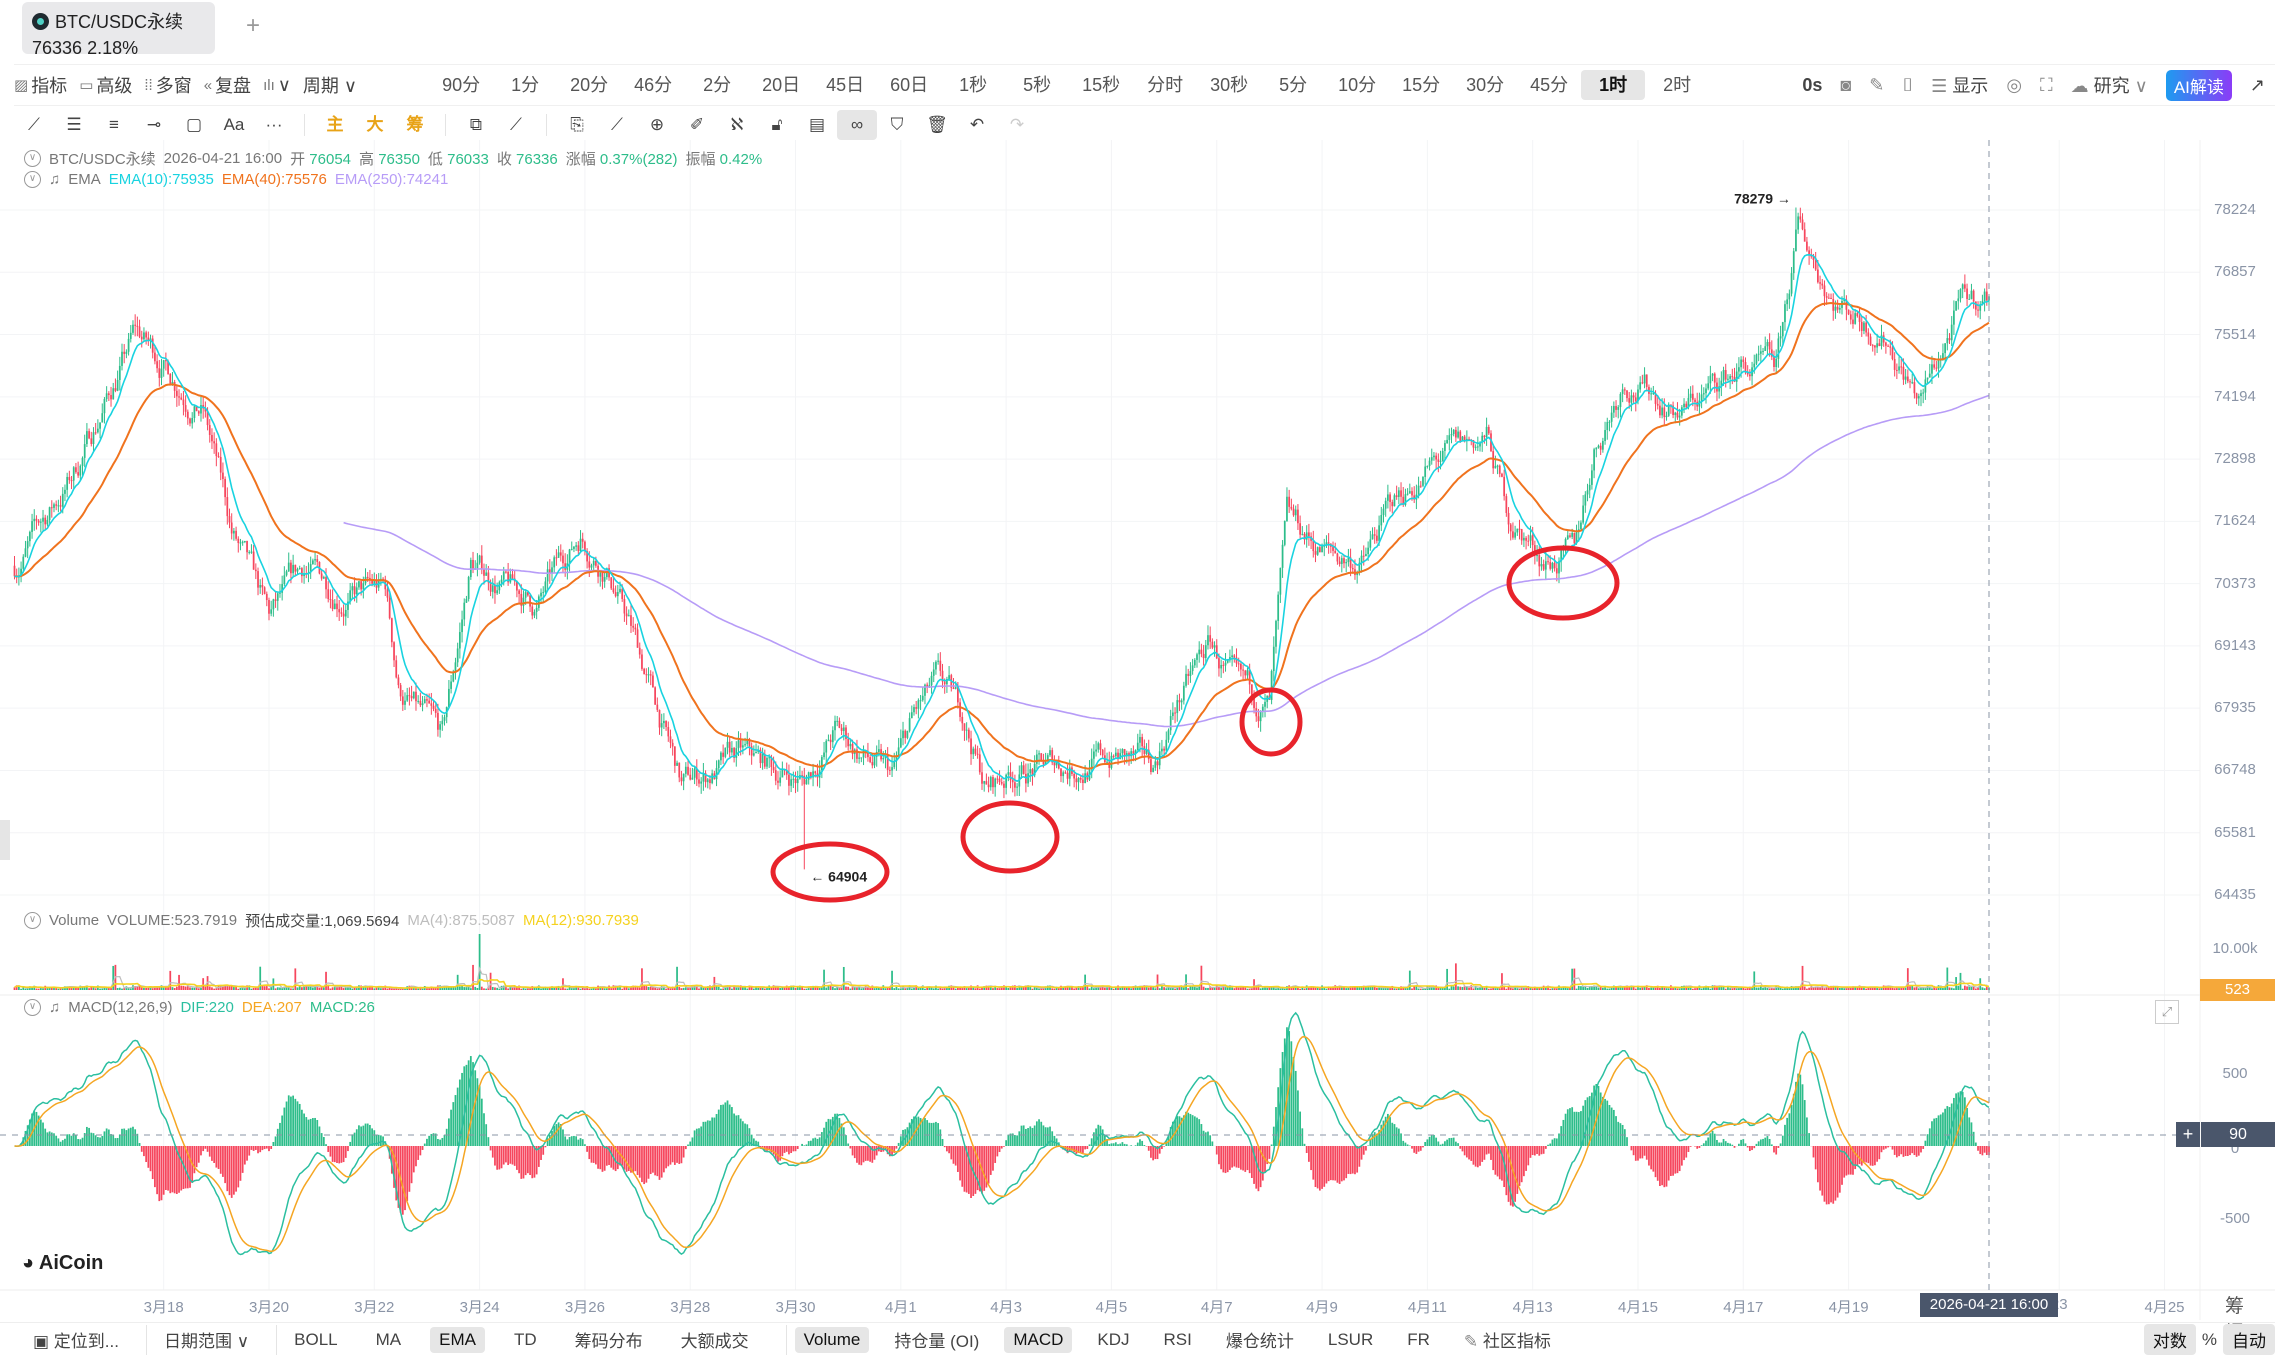 Image resolution: width=2275 pixels, height=1356 pixels. Describe the element at coordinates (40, 85) in the screenshot. I see `toolbar-indicator-icon: ▨ 指标` at that location.